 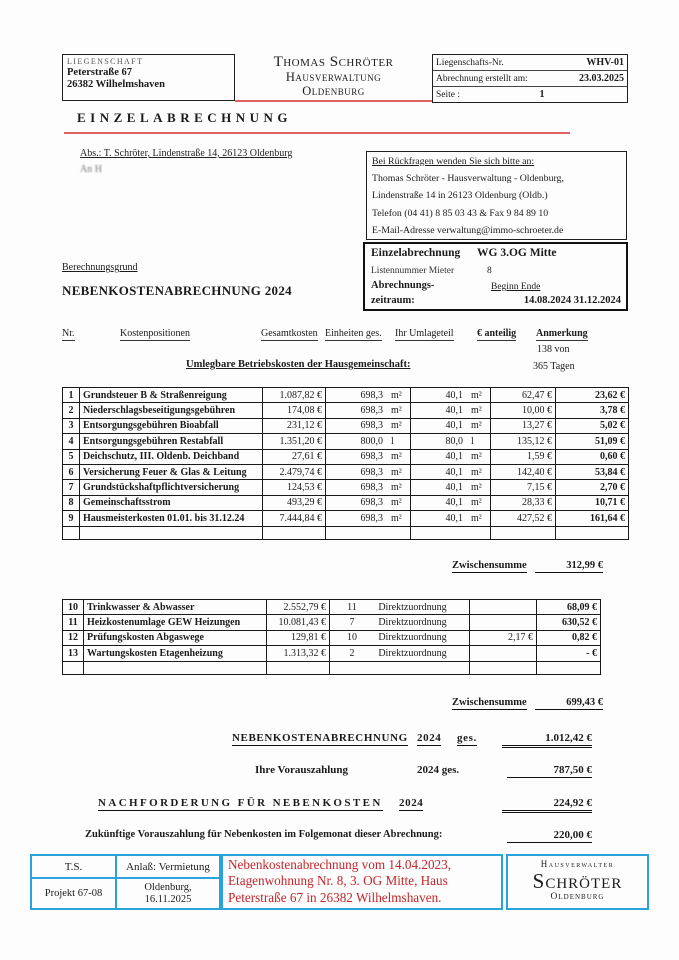 What do you see at coordinates (601, 78) in the screenshot?
I see `created-date: 23.03.2025` at bounding box center [601, 78].